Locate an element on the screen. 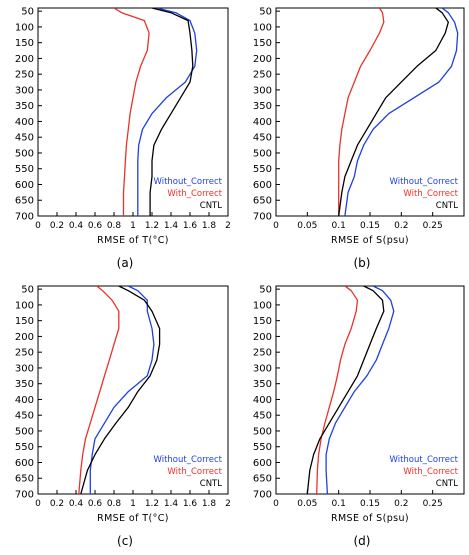 The width and height of the screenshot is (469, 555). x-tick-label: 0.05 is located at coordinates (307, 226).